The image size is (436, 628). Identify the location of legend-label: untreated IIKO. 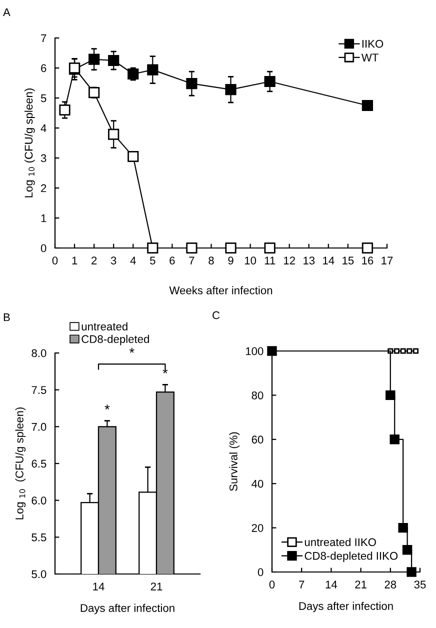
(340, 542).